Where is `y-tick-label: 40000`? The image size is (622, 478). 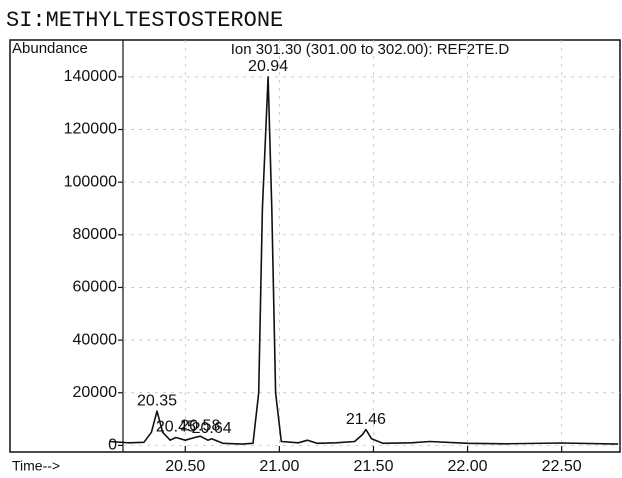 y-tick-label: 40000 is located at coordinates (95, 339).